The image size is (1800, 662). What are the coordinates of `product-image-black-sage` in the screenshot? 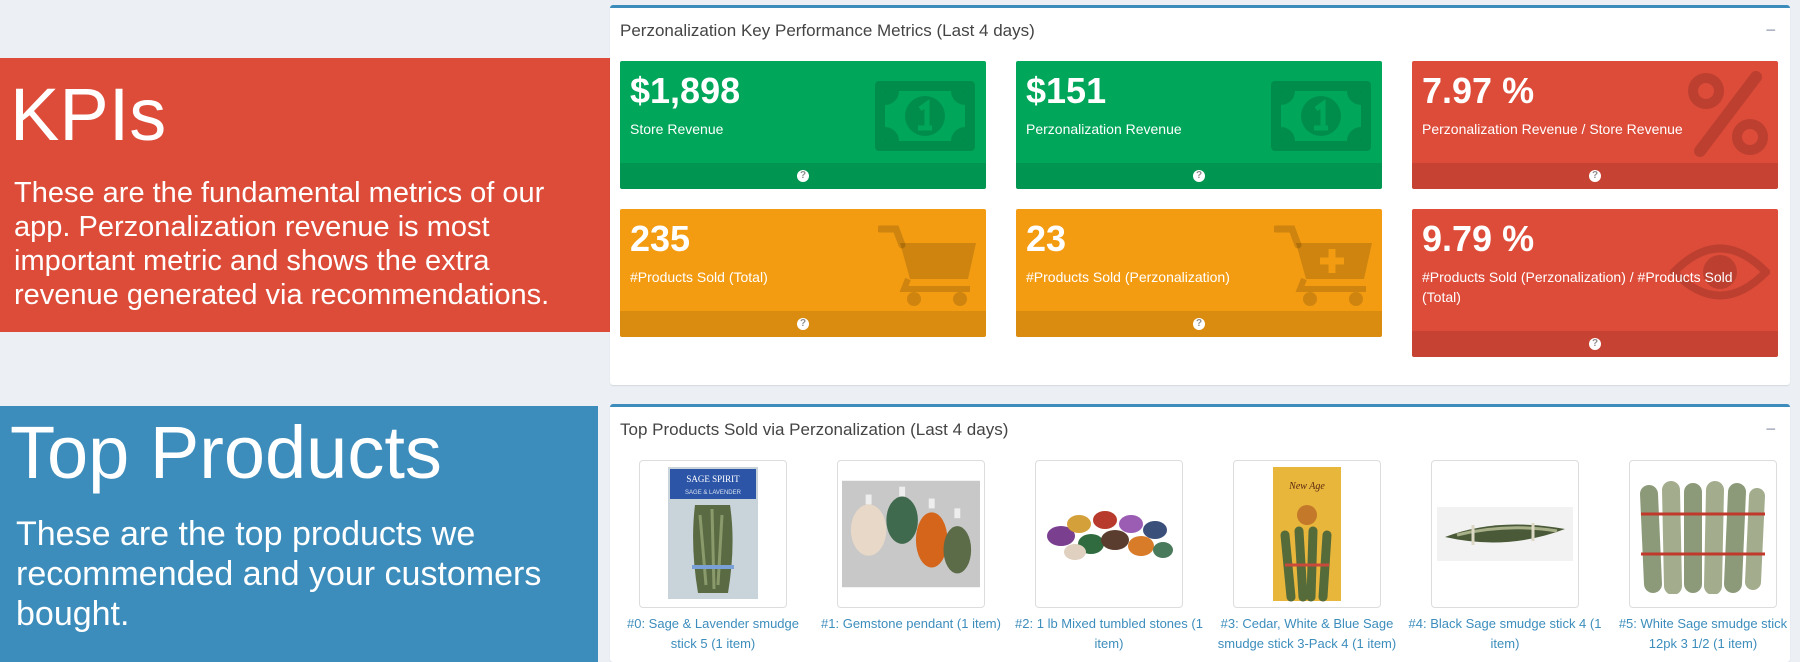 It's located at (1505, 534).